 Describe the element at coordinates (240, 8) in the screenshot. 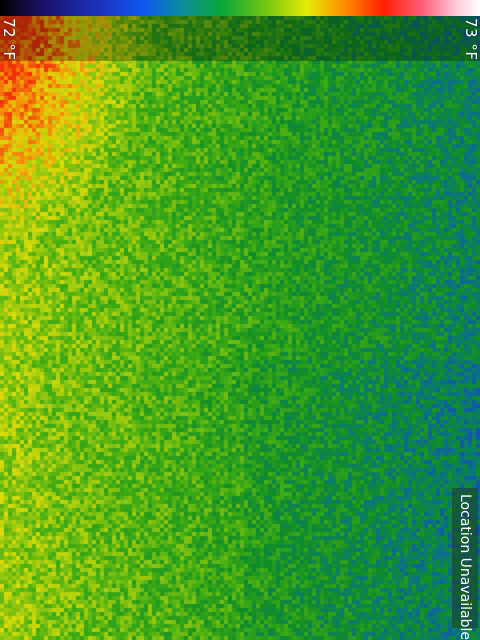

I see `color-palette-bar` at that location.